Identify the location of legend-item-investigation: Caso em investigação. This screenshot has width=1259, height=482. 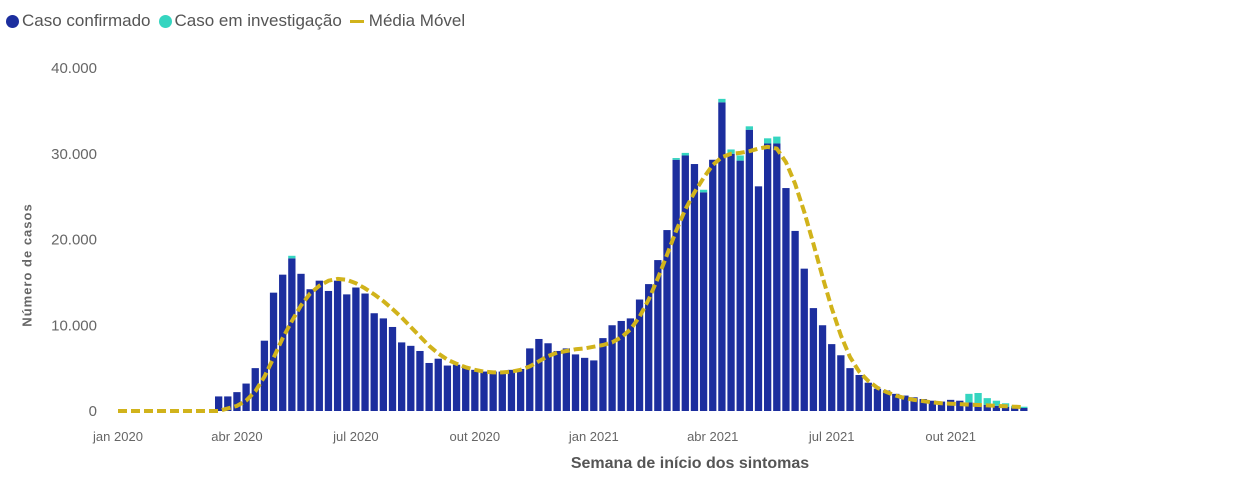
(250, 21).